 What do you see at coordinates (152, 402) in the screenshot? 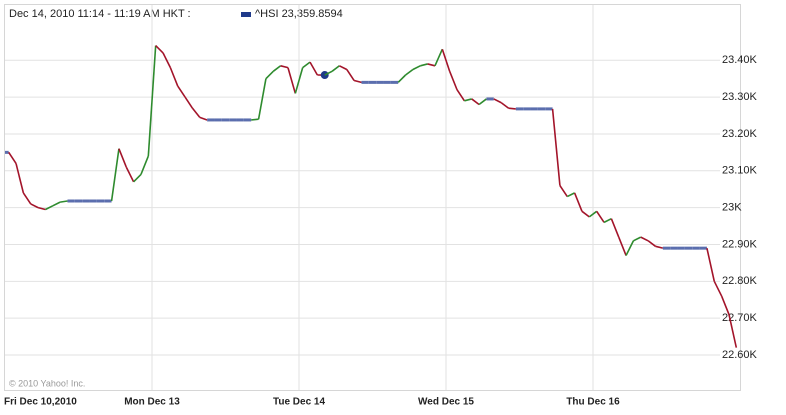
I see `x-tick-label: Mon Dec 13` at bounding box center [152, 402].